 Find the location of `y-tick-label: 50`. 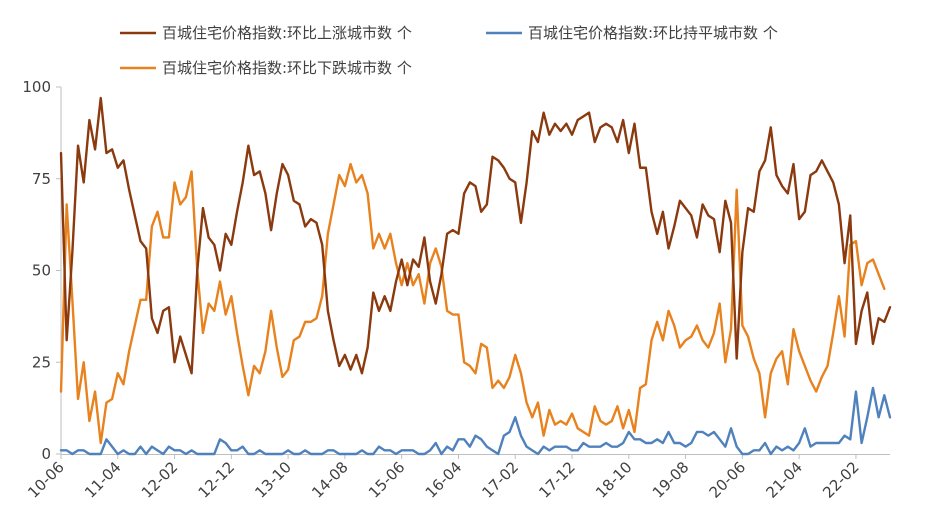

y-tick-label: 50 is located at coordinates (41, 271).